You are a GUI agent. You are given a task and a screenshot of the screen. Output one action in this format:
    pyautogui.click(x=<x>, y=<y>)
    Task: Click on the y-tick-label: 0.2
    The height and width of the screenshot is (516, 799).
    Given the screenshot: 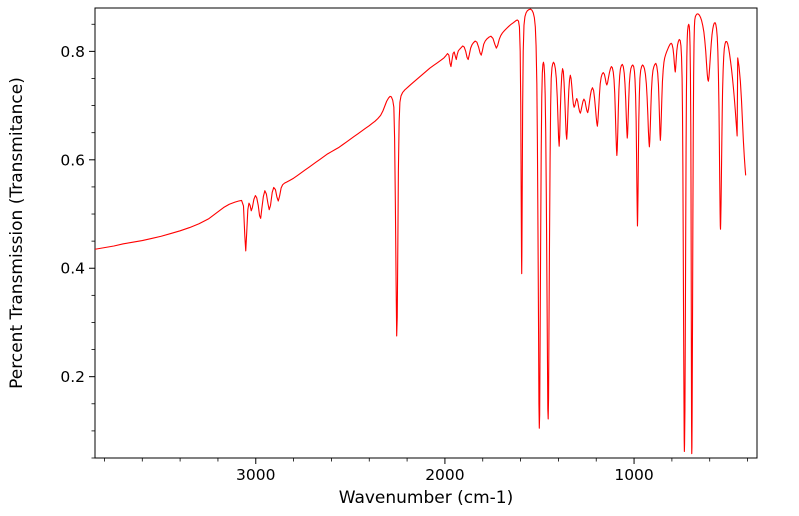 What is the action you would take?
    pyautogui.click(x=72, y=377)
    